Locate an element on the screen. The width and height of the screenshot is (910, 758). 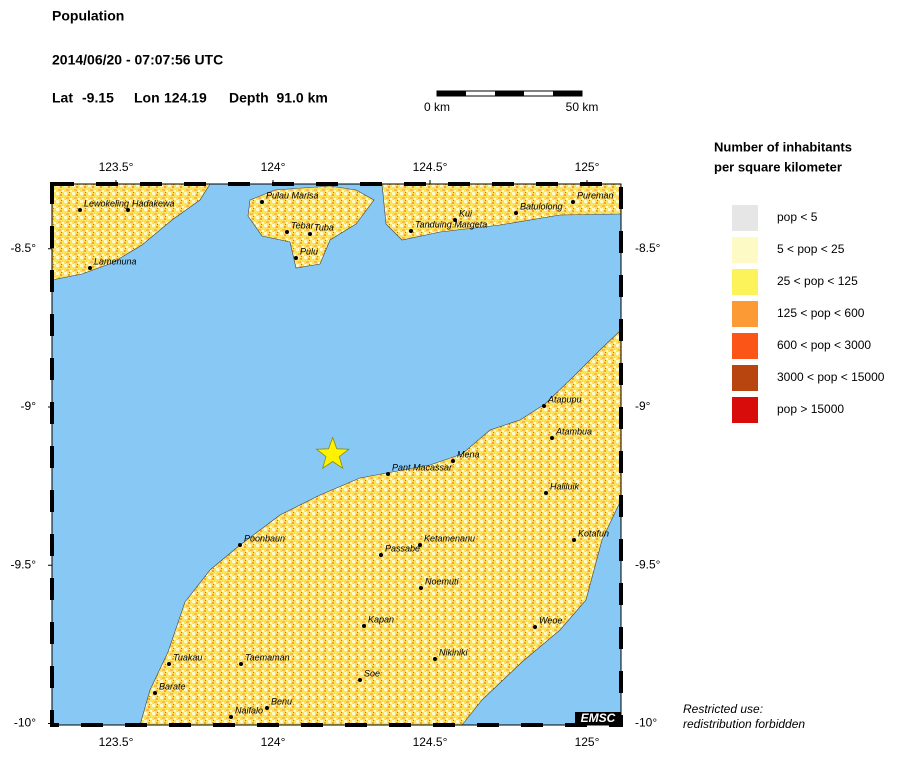
city-label: Atambua is located at coordinates (573, 431).